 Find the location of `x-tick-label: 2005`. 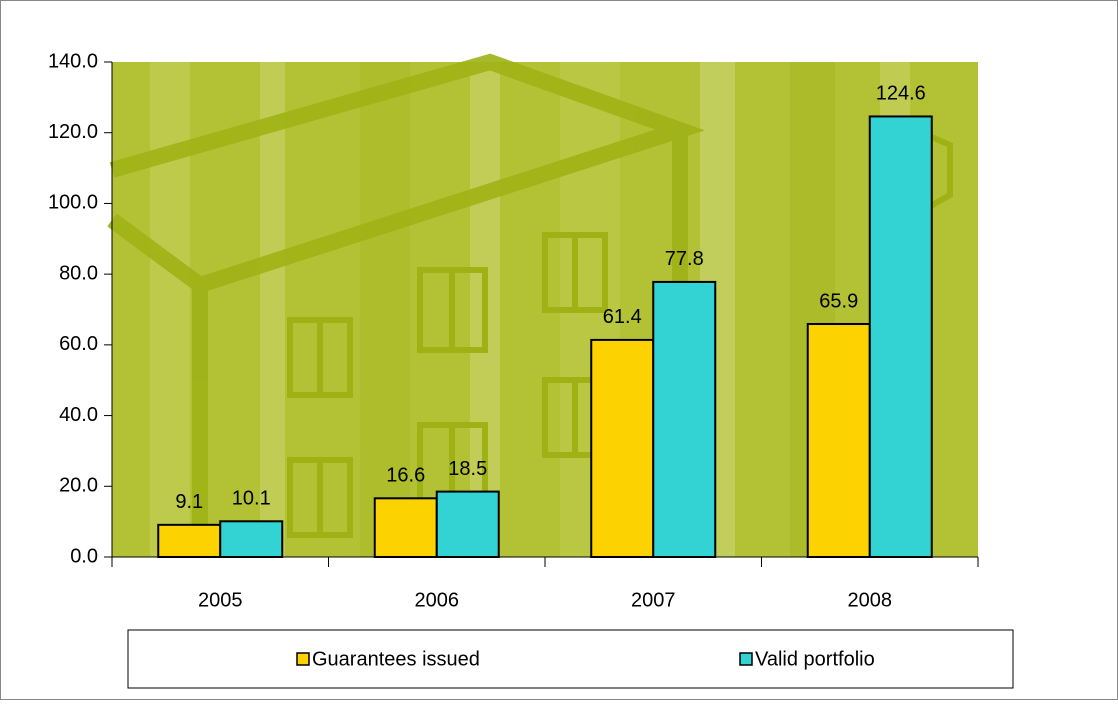

x-tick-label: 2005 is located at coordinates (220, 600).